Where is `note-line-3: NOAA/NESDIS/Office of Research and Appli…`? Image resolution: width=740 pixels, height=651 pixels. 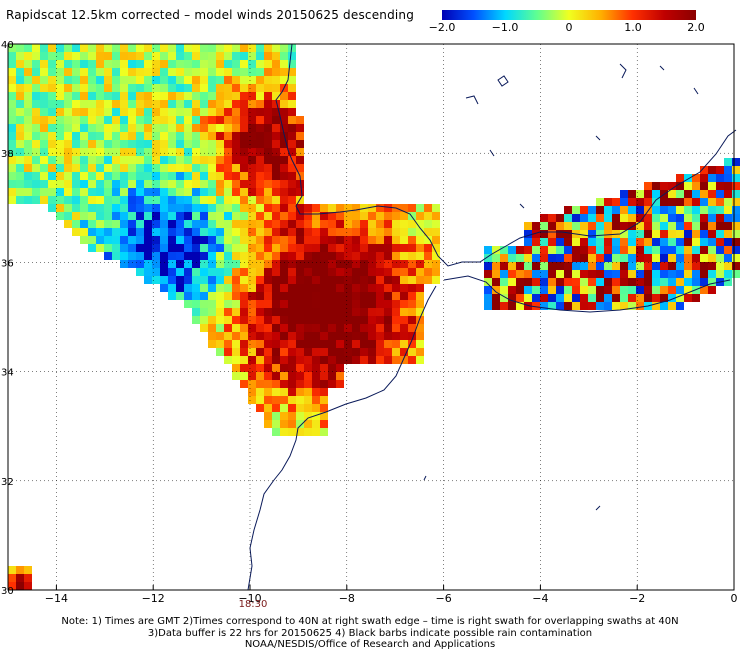 note-line-3: NOAA/NESDIS/Office of Research and Appli… is located at coordinates (370, 644).